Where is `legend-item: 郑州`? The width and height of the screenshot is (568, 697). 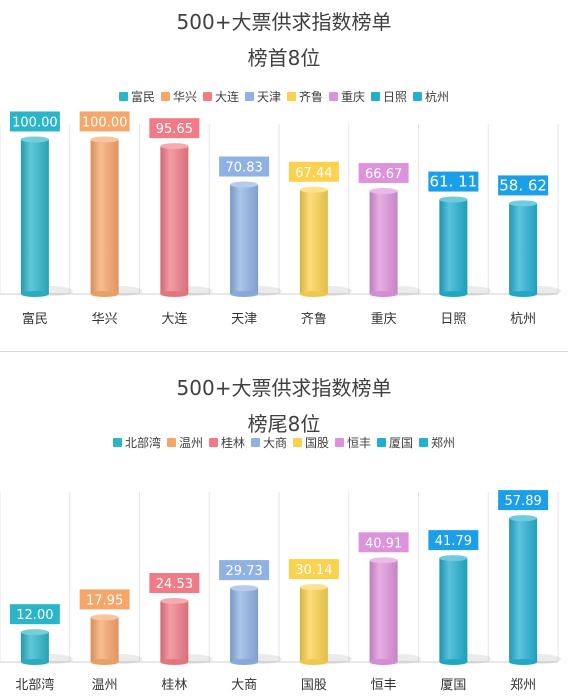
legend-item: 郑州 is located at coordinates (437, 442).